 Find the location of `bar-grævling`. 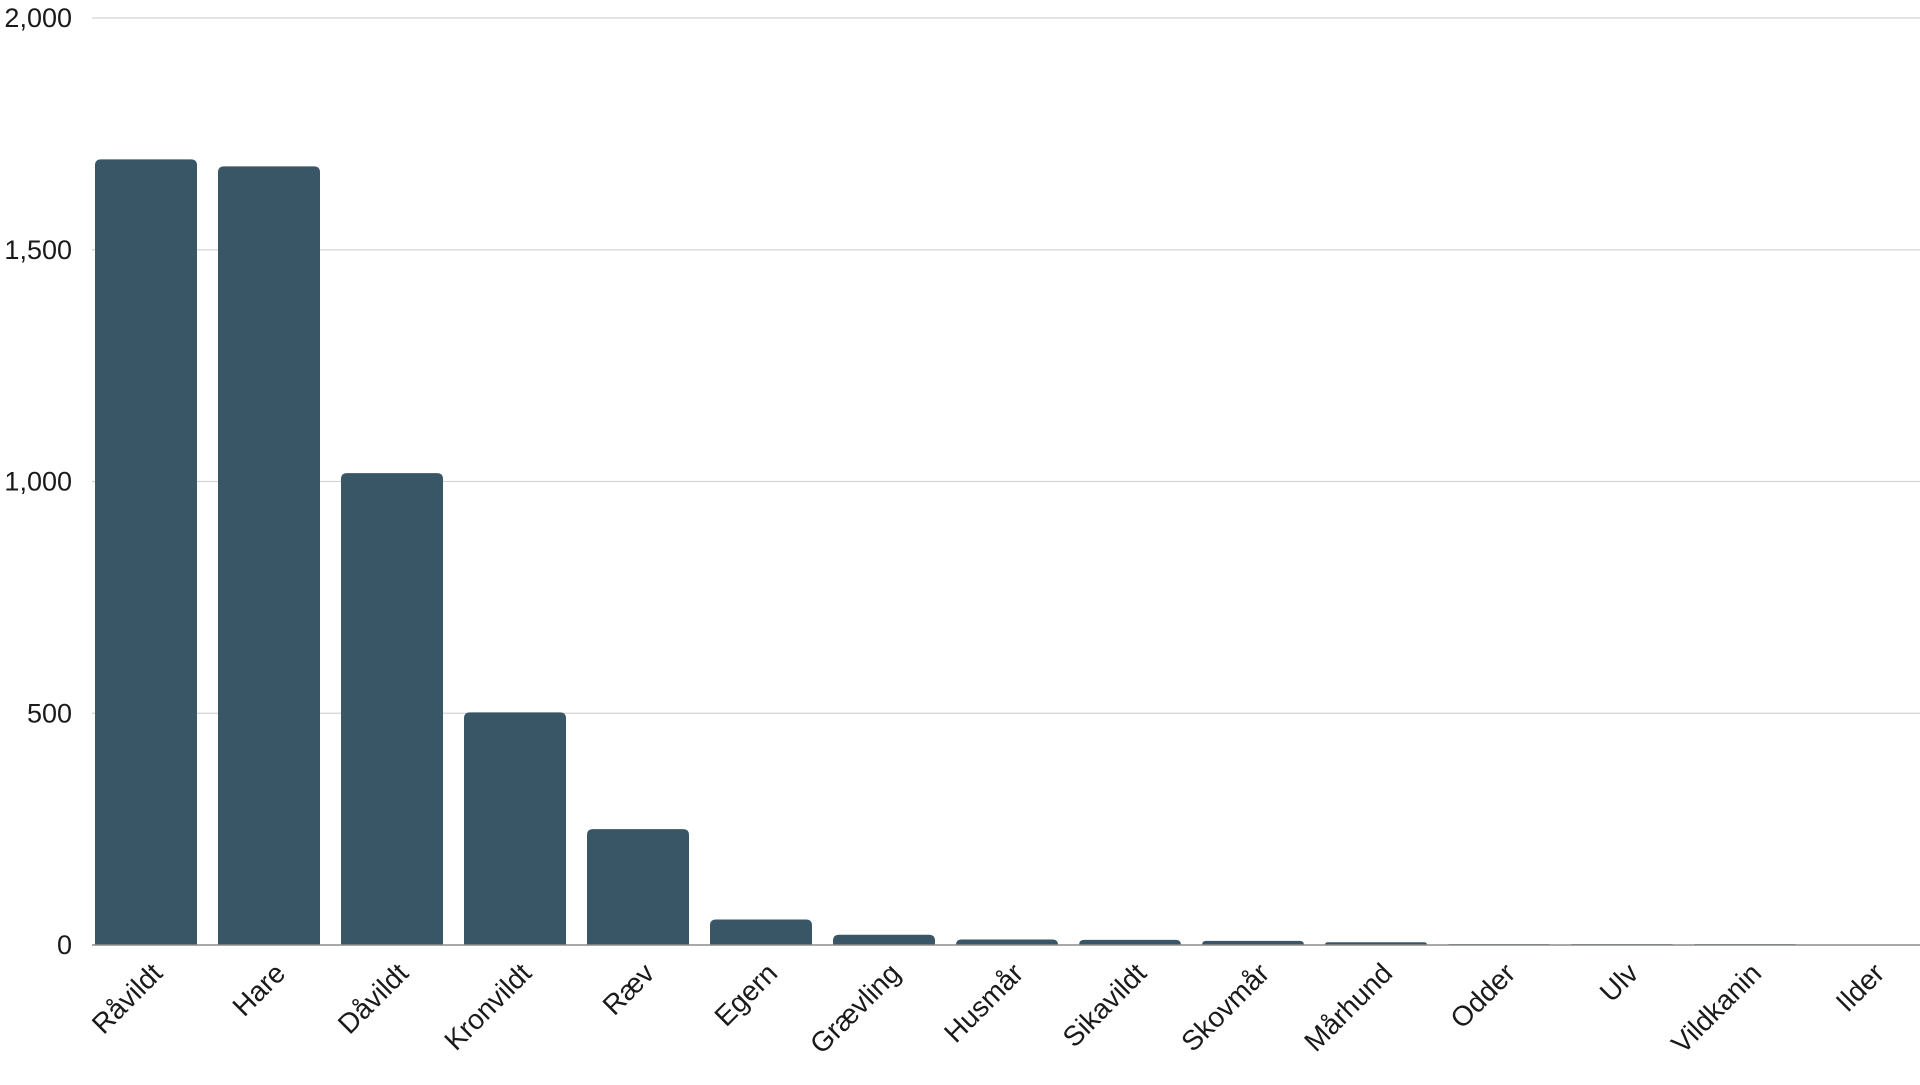

bar-grævling is located at coordinates (884, 940).